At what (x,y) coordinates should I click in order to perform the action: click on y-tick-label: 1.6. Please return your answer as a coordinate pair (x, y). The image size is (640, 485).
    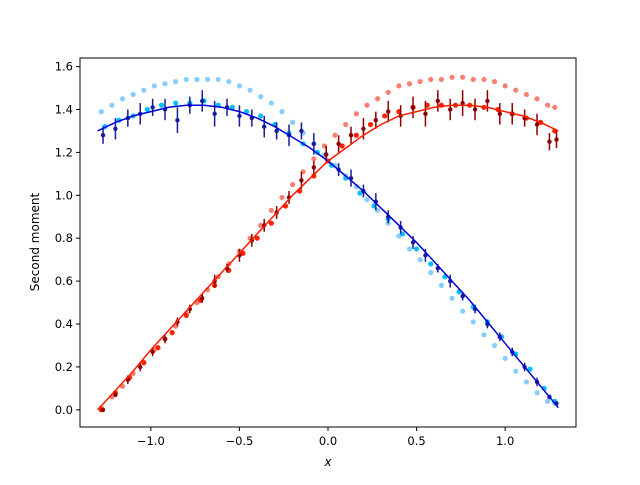
    Looking at the image, I should click on (64, 67).